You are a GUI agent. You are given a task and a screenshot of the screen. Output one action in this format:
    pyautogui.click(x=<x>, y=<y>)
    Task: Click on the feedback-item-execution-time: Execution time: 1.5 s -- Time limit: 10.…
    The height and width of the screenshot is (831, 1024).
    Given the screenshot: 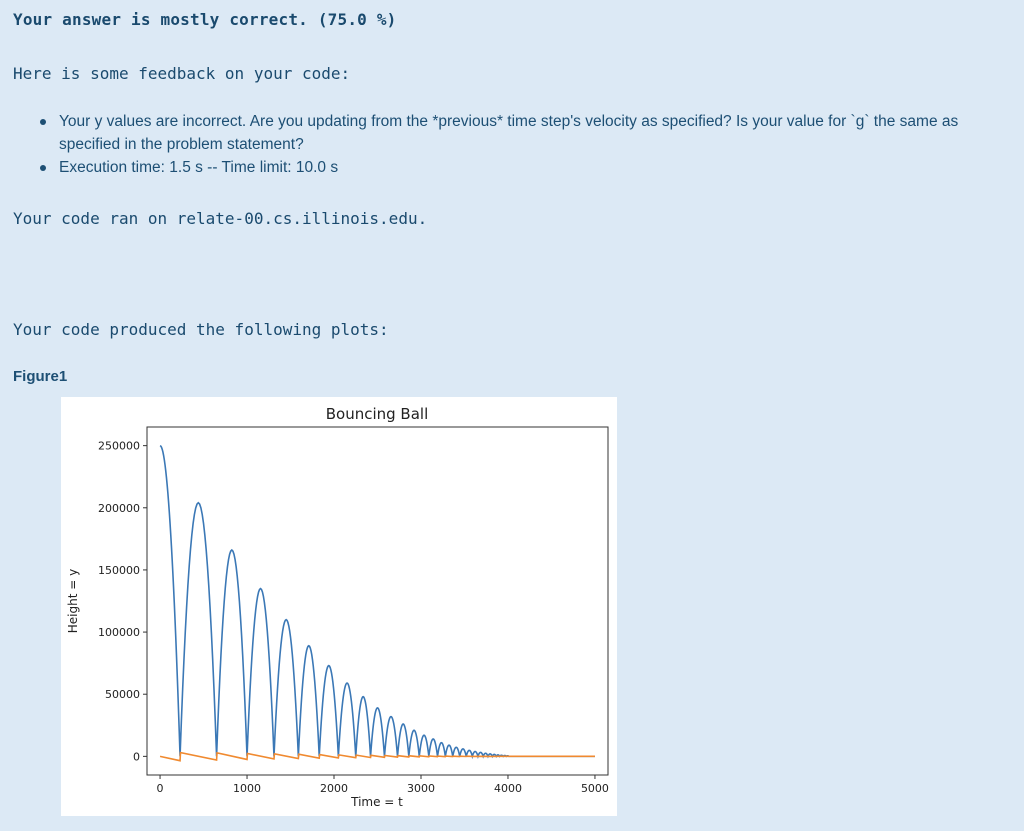 What is the action you would take?
    pyautogui.click(x=513, y=167)
    